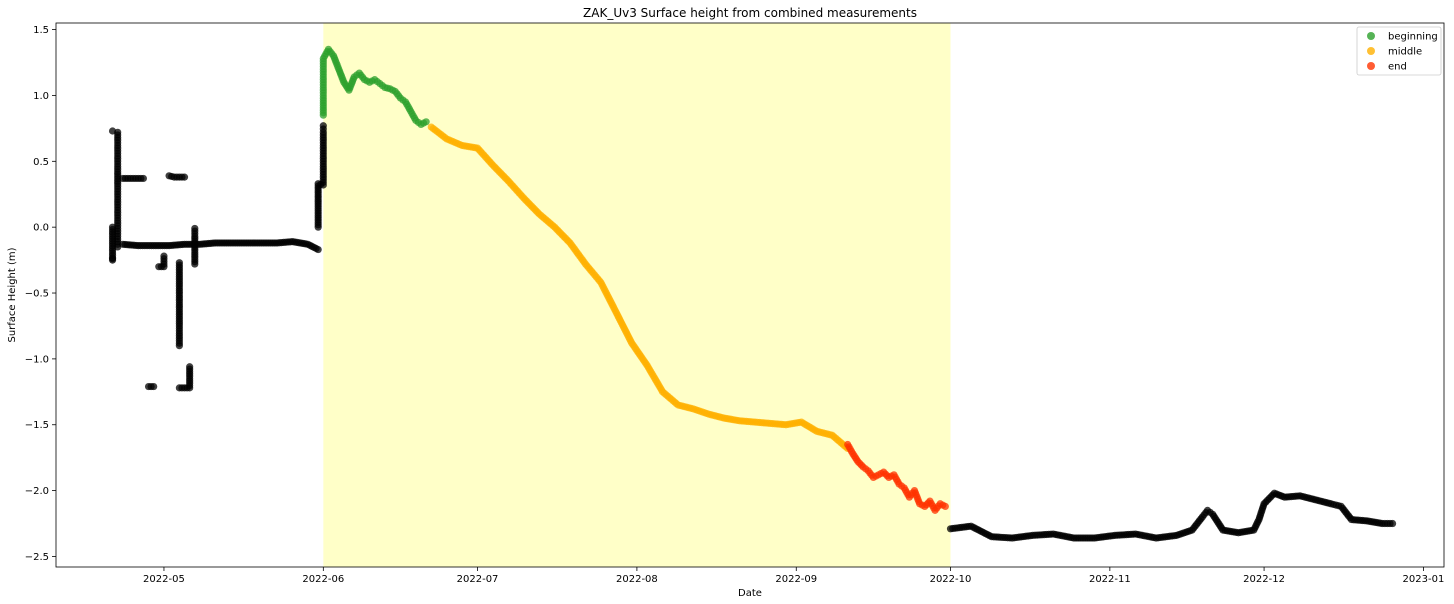  I want to click on x-tick-label: 2022-06, so click(323, 579).